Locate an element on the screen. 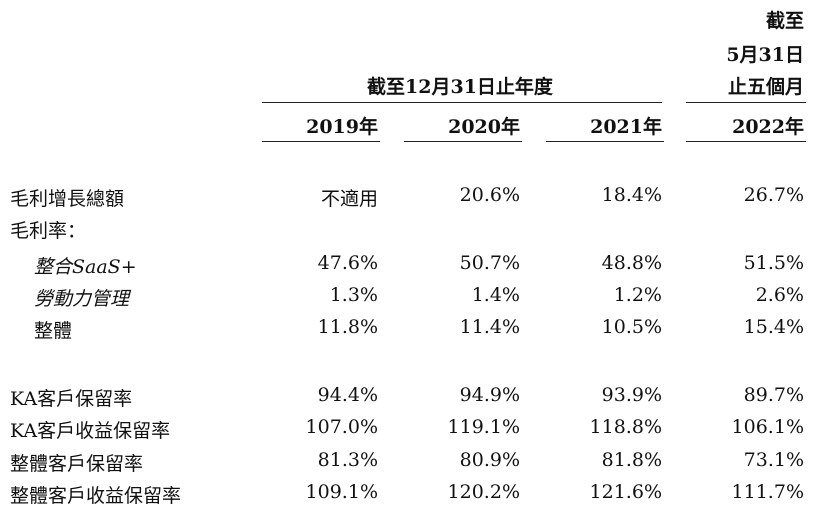 Image resolution: width=824 pixels, height=510 pixels. table-cell: 81.3% is located at coordinates (347, 460).